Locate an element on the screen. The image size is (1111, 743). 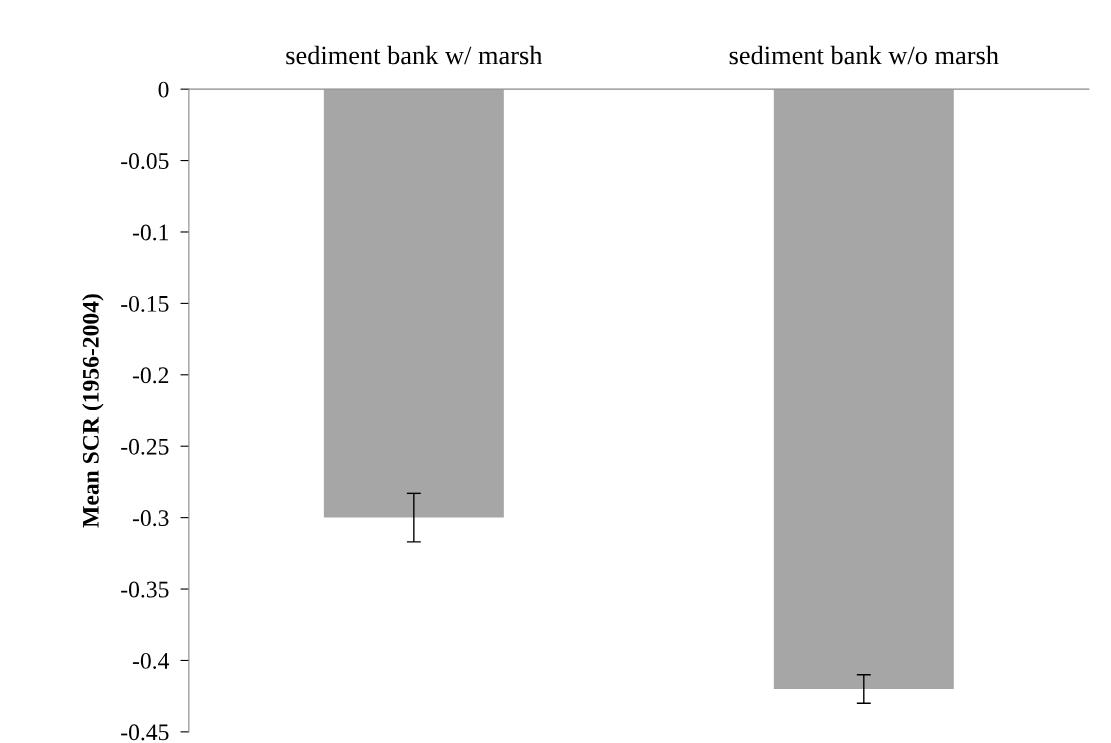
y-tick-label: -0.35 is located at coordinates (145, 589).